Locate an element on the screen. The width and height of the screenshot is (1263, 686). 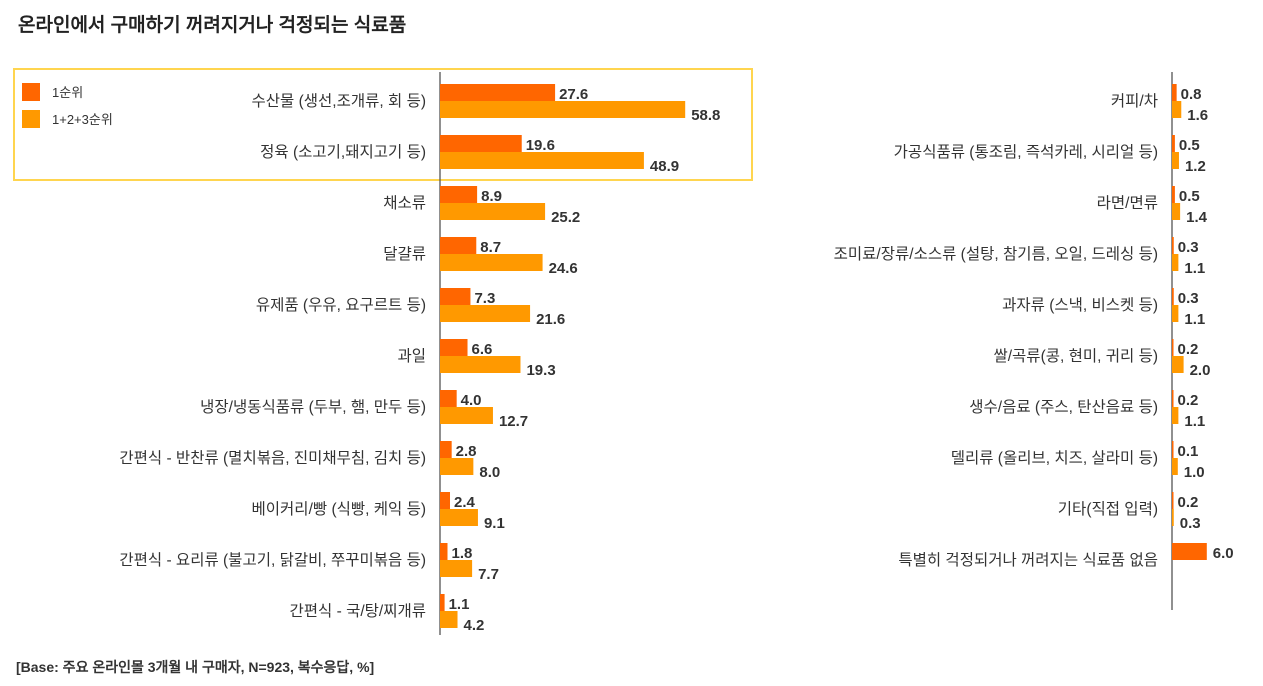
category-label: 라면/면류 is located at coordinates (1127, 203).